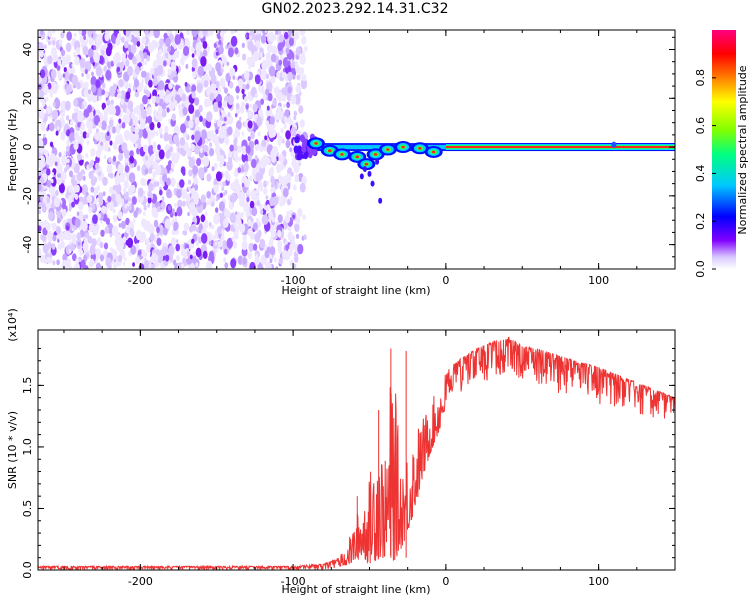 The width and height of the screenshot is (750, 600). I want to click on x-tick-label: 100, so click(598, 581).